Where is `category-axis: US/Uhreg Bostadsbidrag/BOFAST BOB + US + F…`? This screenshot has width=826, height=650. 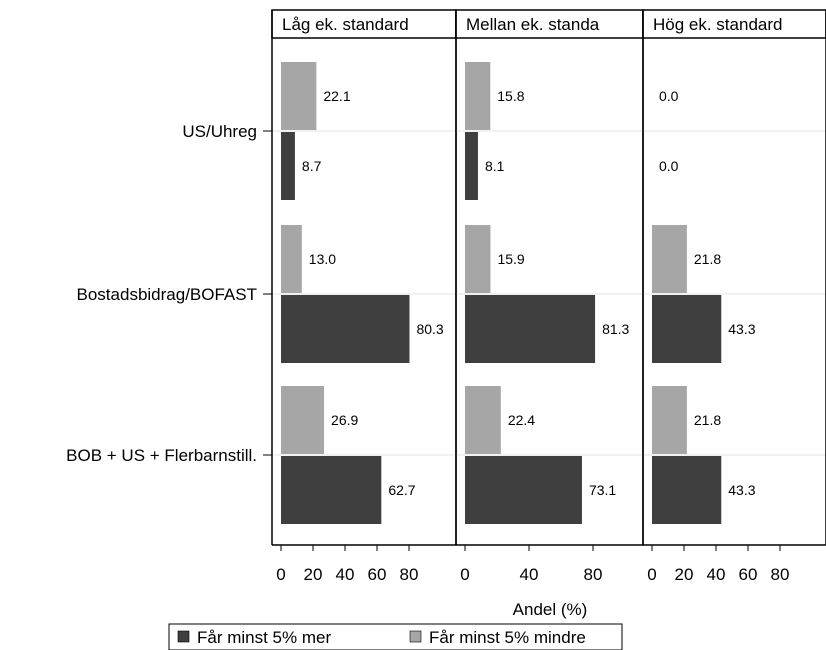
category-axis: US/Uhreg Bostadsbidrag/BOFAST BOB + US + F… is located at coordinates (169, 293).